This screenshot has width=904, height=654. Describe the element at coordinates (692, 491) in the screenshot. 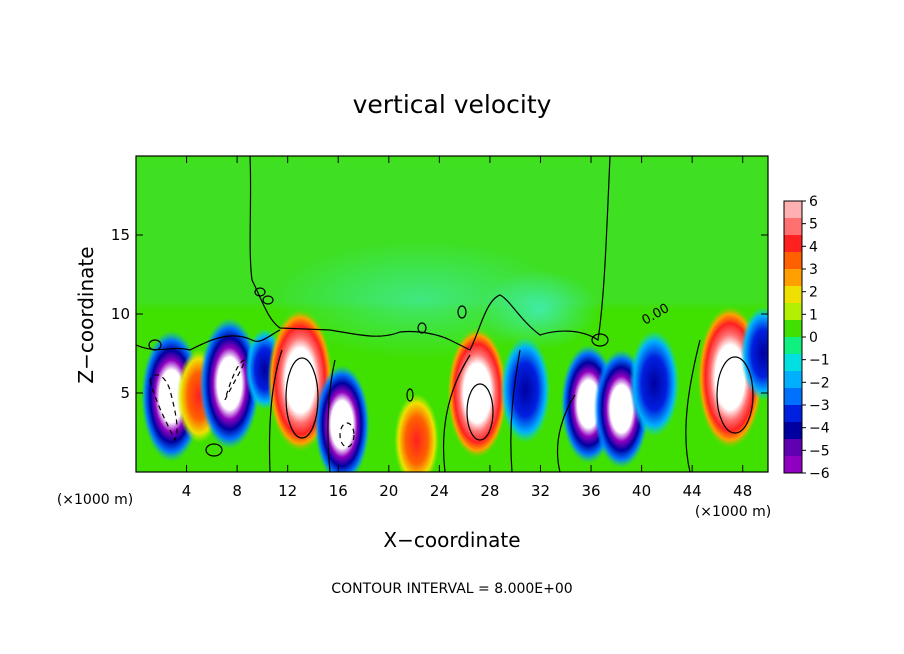

I see `x-tick-label: 44` at that location.